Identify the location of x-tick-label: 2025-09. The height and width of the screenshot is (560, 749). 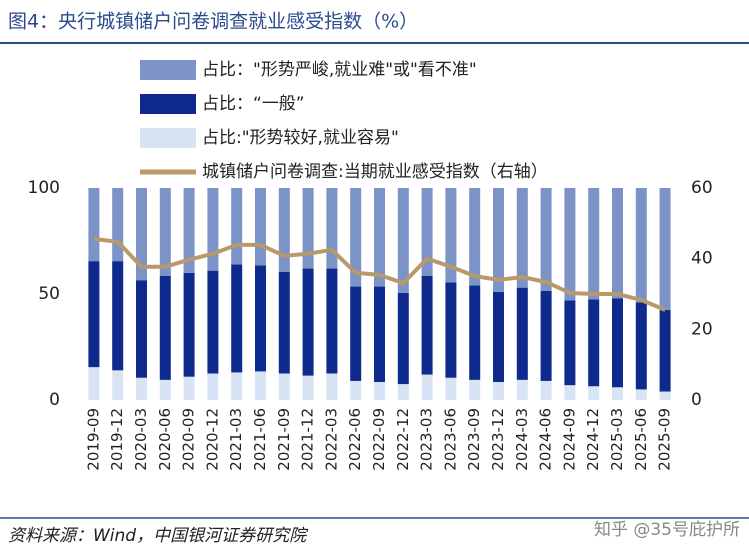
(665, 439).